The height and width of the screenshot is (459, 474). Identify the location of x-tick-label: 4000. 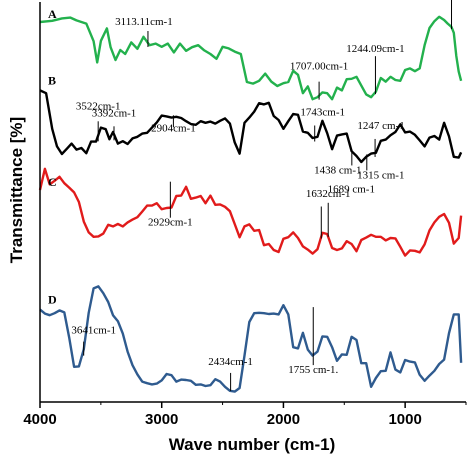
(39, 419).